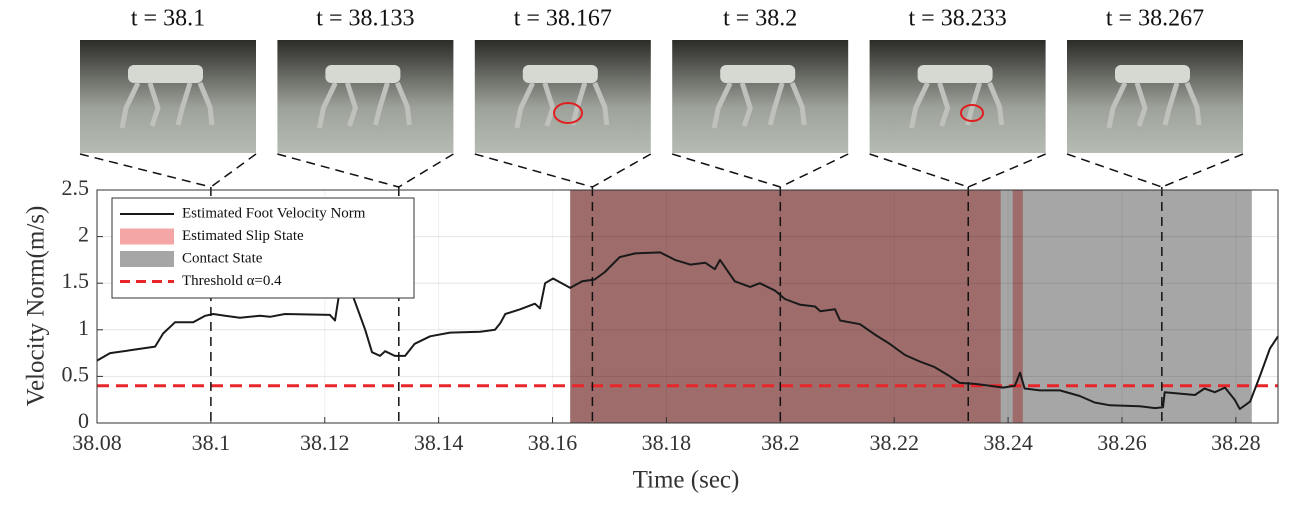 This screenshot has width=1303, height=506. Describe the element at coordinates (168, 19) in the screenshot. I see `frame-label: t = 38.1` at that location.